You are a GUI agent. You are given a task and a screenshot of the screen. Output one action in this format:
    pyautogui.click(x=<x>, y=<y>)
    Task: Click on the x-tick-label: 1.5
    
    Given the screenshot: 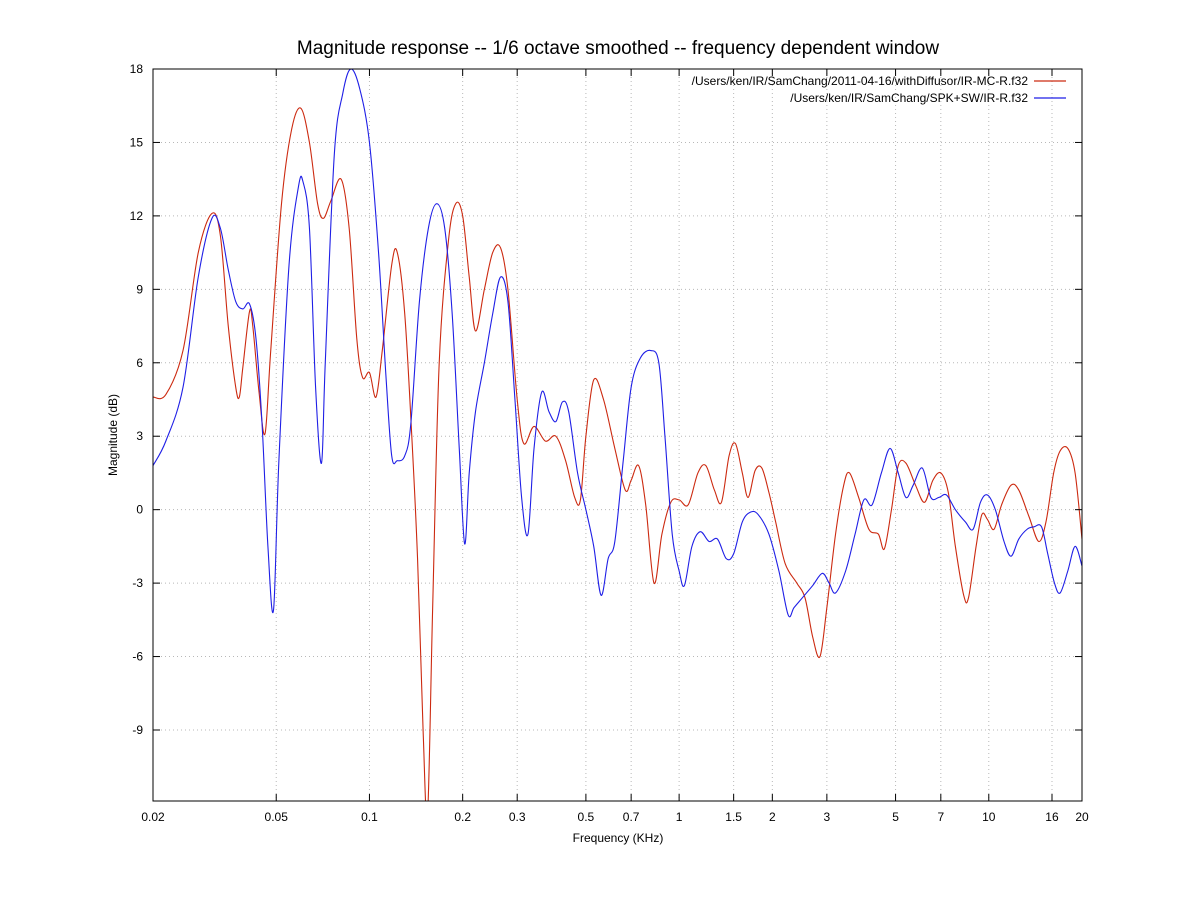 What is the action you would take?
    pyautogui.click(x=733, y=817)
    